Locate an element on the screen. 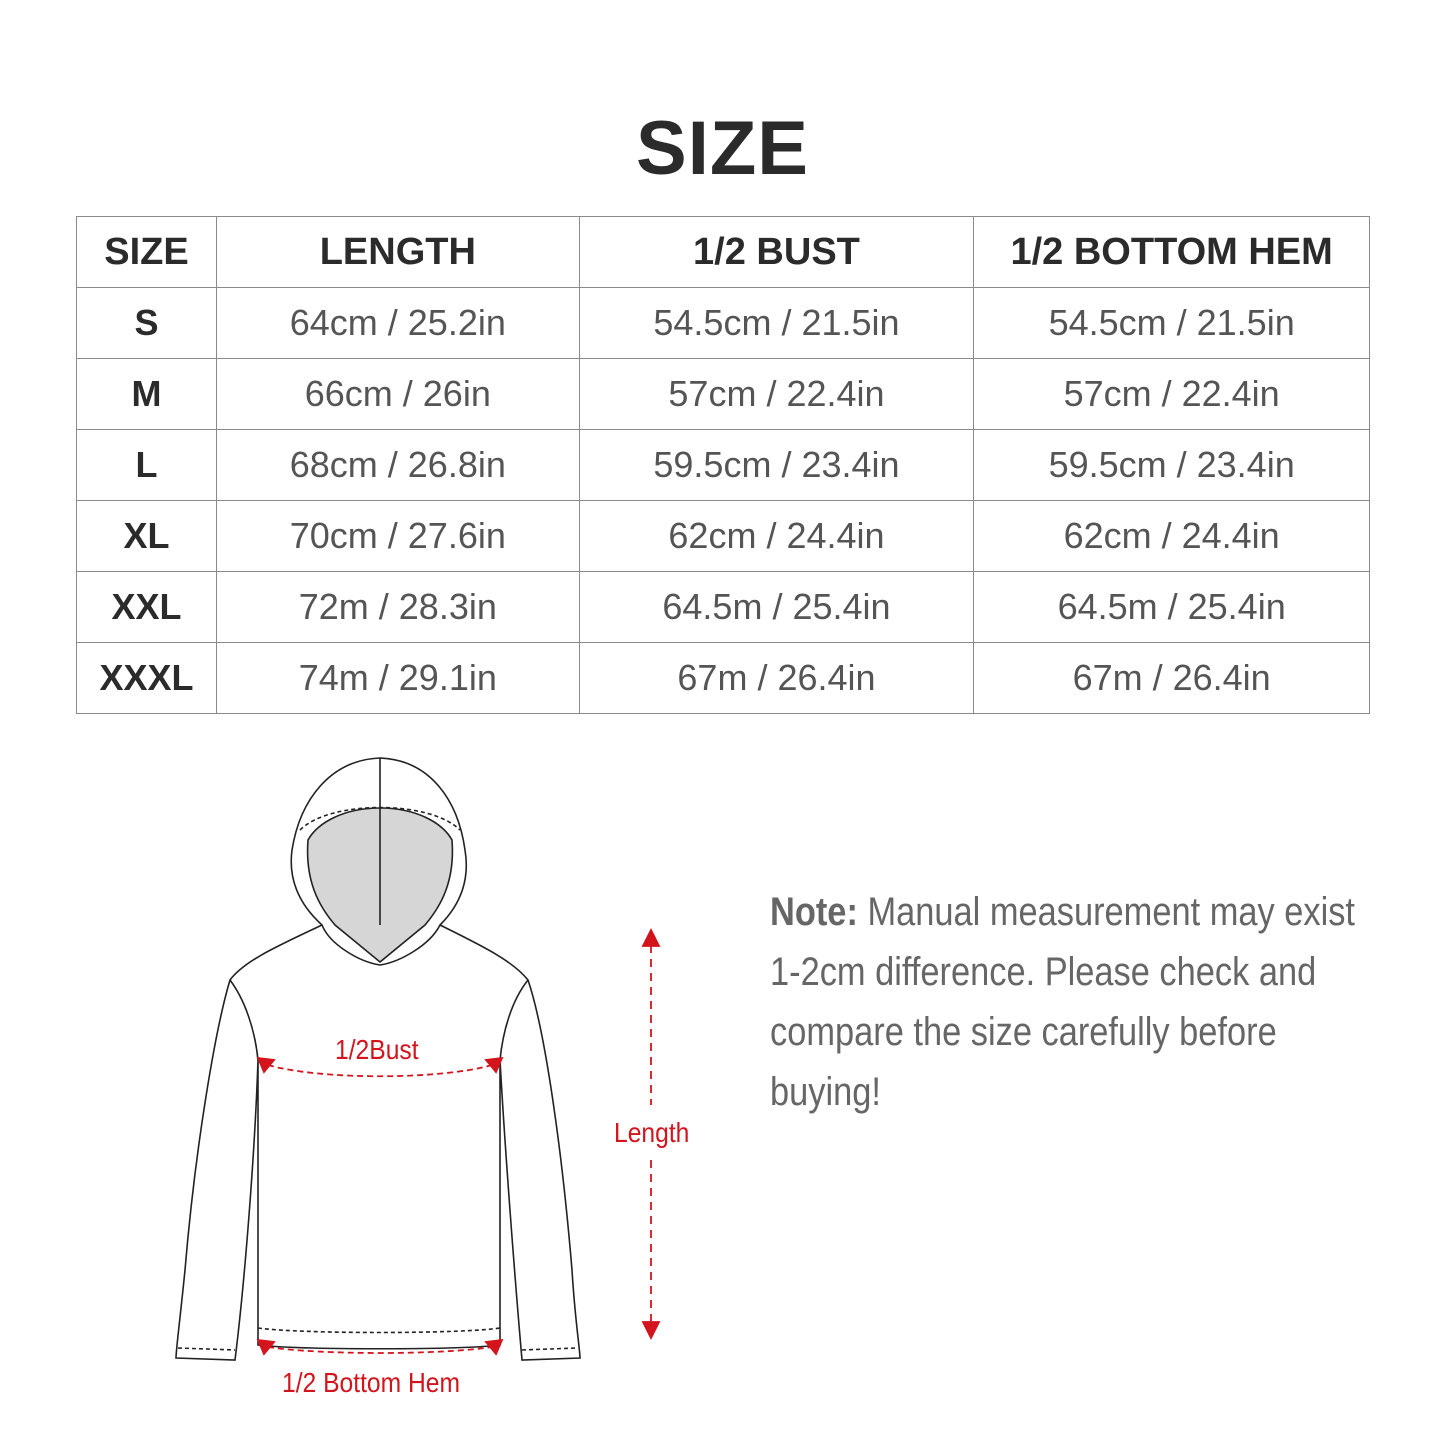  arrow-up-icon is located at coordinates (651, 937).